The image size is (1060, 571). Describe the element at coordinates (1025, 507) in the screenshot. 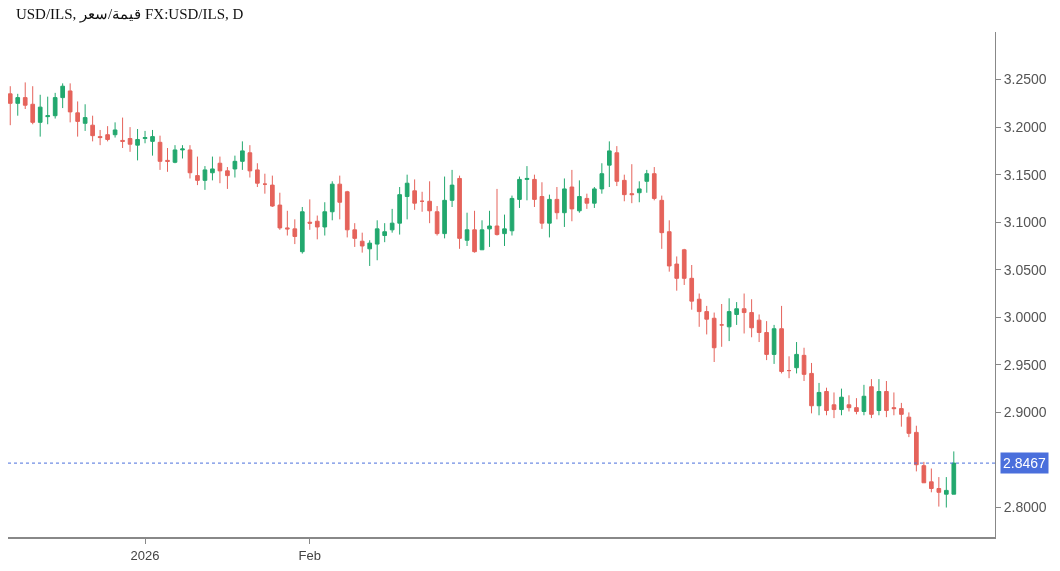

I see `y-tick-label: 2.8000` at that location.